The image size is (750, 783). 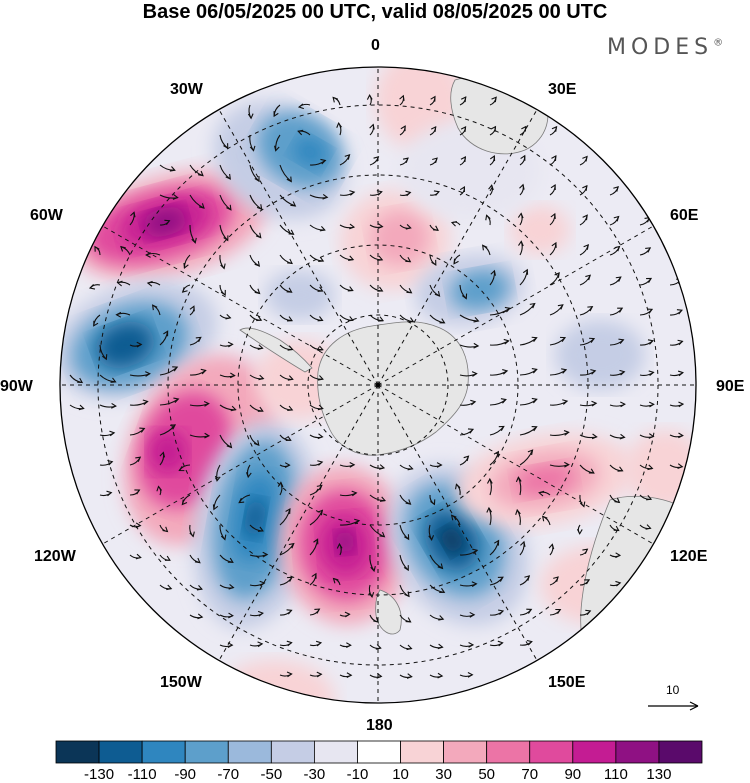 What do you see at coordinates (567, 682) in the screenshot?
I see `lon-label-150e: 150E` at bounding box center [567, 682].